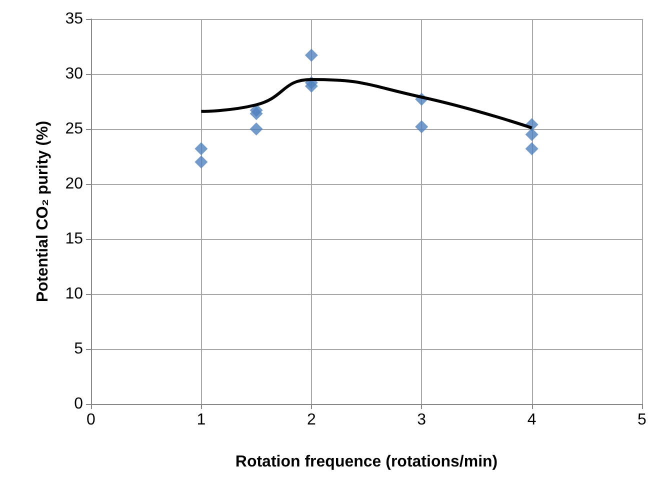  What do you see at coordinates (74, 239) in the screenshot?
I see `y-tick-label: 15` at bounding box center [74, 239].